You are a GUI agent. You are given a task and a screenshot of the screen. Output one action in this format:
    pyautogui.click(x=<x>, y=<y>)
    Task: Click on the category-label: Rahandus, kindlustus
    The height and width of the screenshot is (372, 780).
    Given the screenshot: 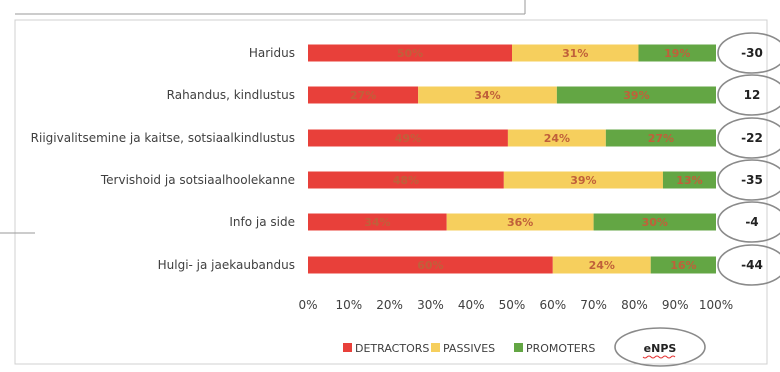 What is the action you would take?
    pyautogui.click(x=231, y=95)
    